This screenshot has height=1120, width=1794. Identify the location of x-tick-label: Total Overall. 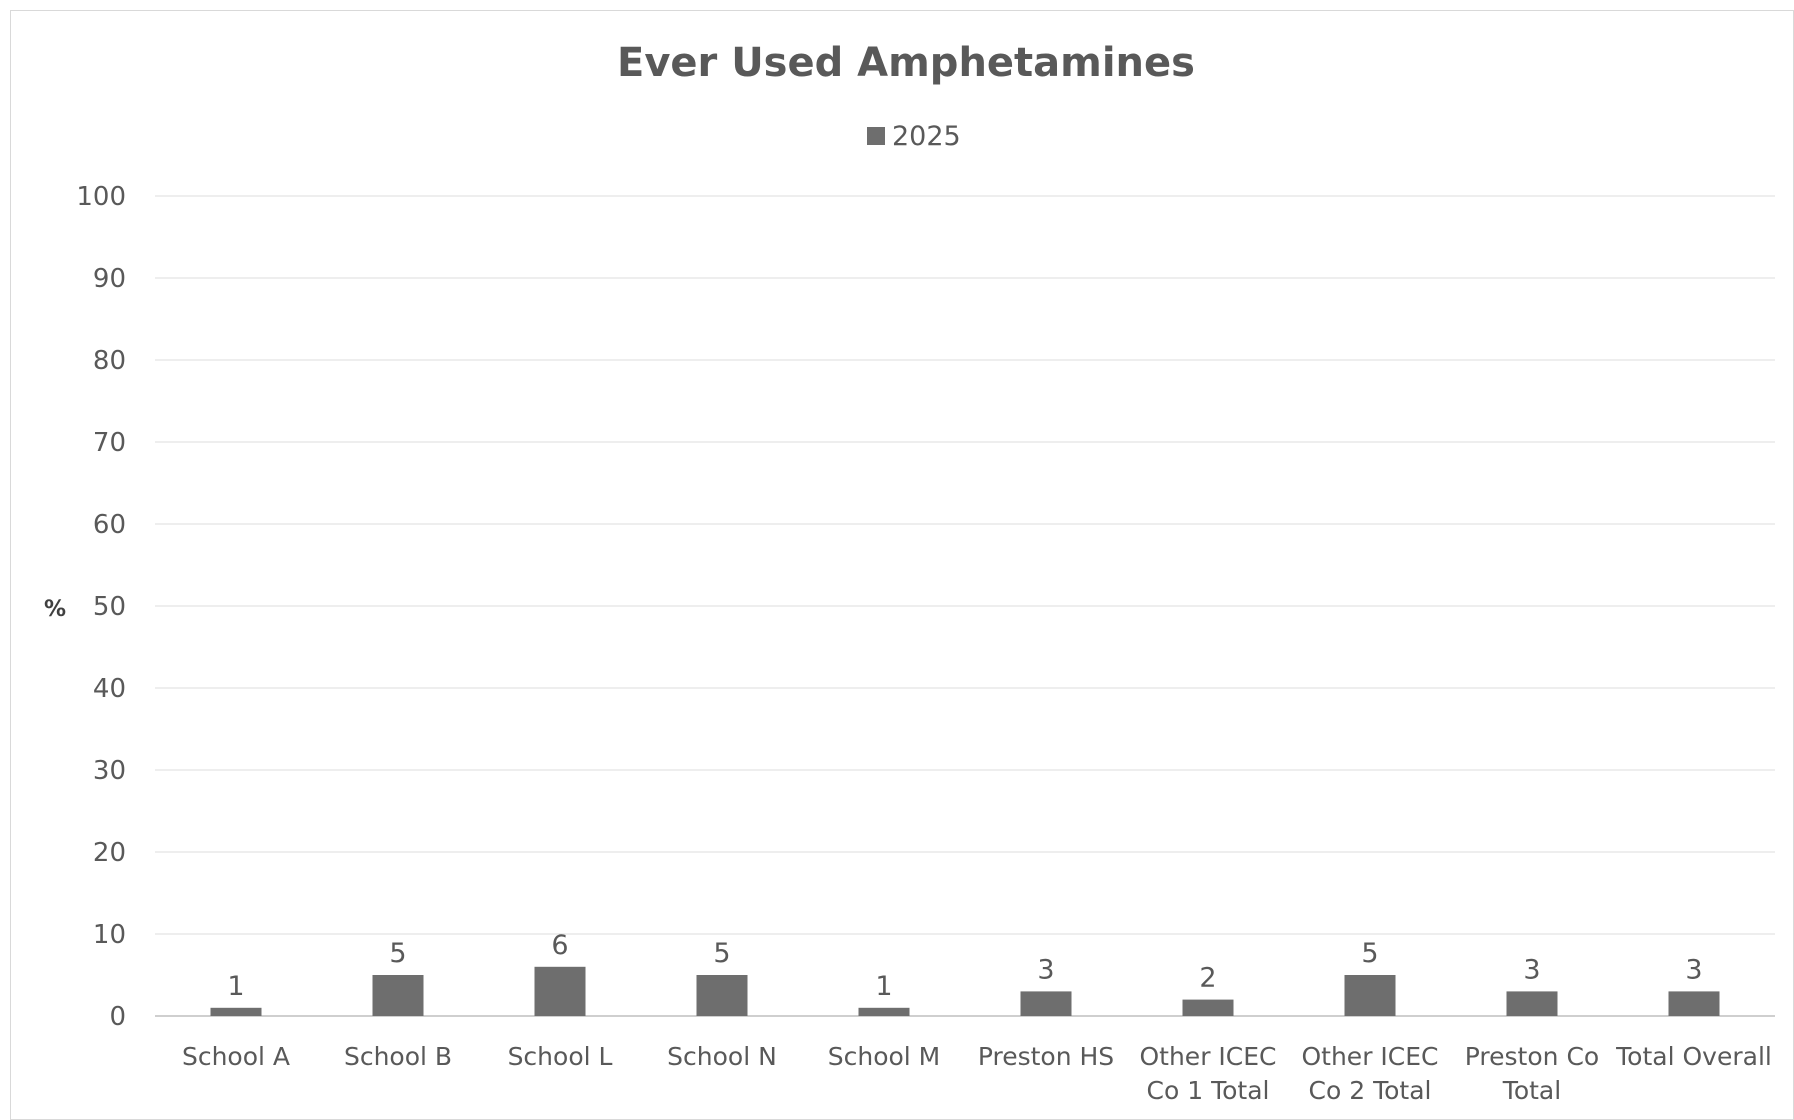
(1693, 1056).